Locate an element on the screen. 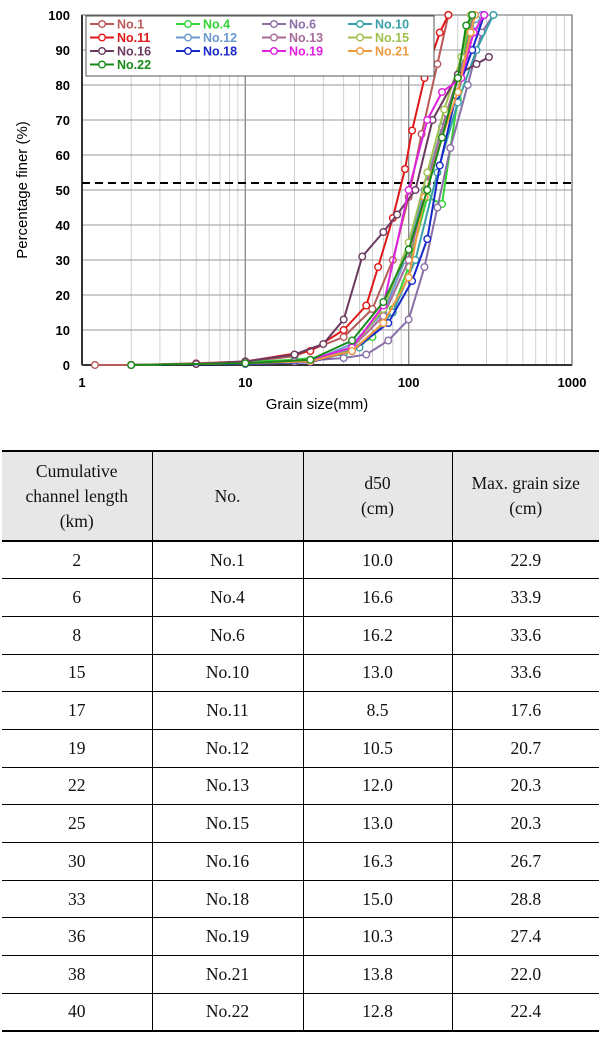  cell-channel-length: 30 is located at coordinates (77, 861).